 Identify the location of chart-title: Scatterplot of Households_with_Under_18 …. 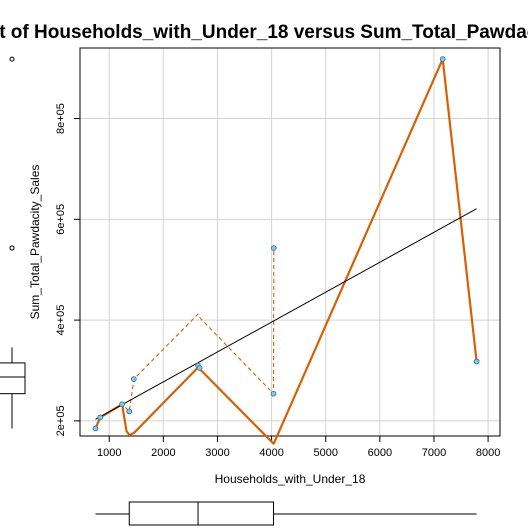
(264, 32).